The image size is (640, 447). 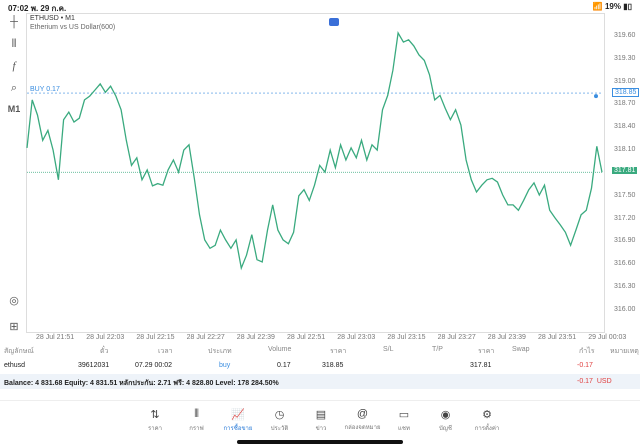 What do you see at coordinates (404, 415) in the screenshot?
I see `nav-icon: ▭` at bounding box center [404, 415].